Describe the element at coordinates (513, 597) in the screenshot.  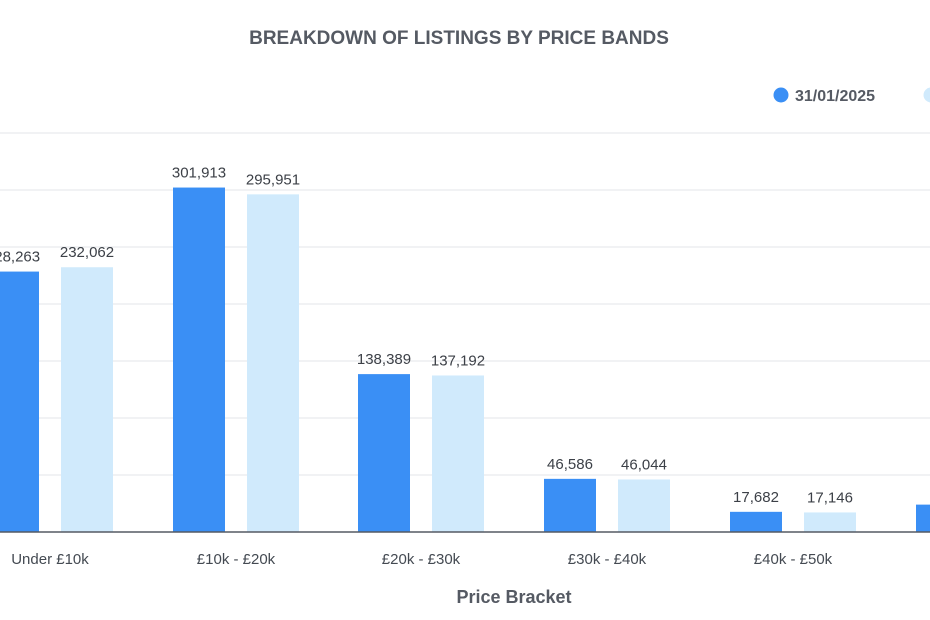
I see `x-axis-title: Price Bracket` at that location.